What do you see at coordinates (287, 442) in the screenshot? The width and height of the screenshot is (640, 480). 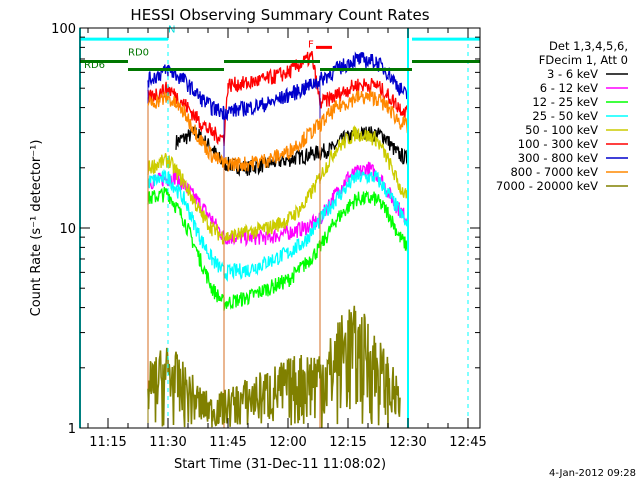 I see `x-tick-label: 12:00` at bounding box center [287, 442].